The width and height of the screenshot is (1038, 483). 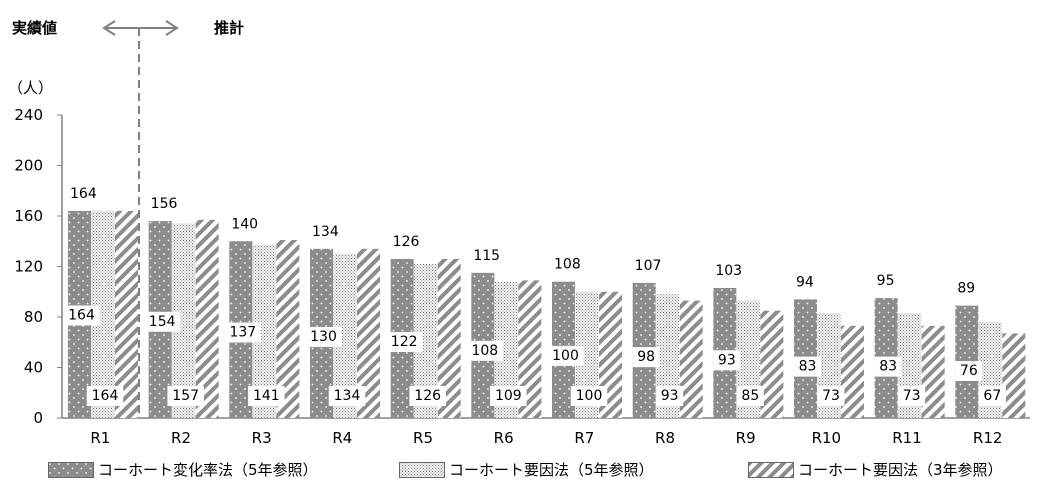 I want to click on data-label-R2-series-0: 156, so click(x=164, y=204).